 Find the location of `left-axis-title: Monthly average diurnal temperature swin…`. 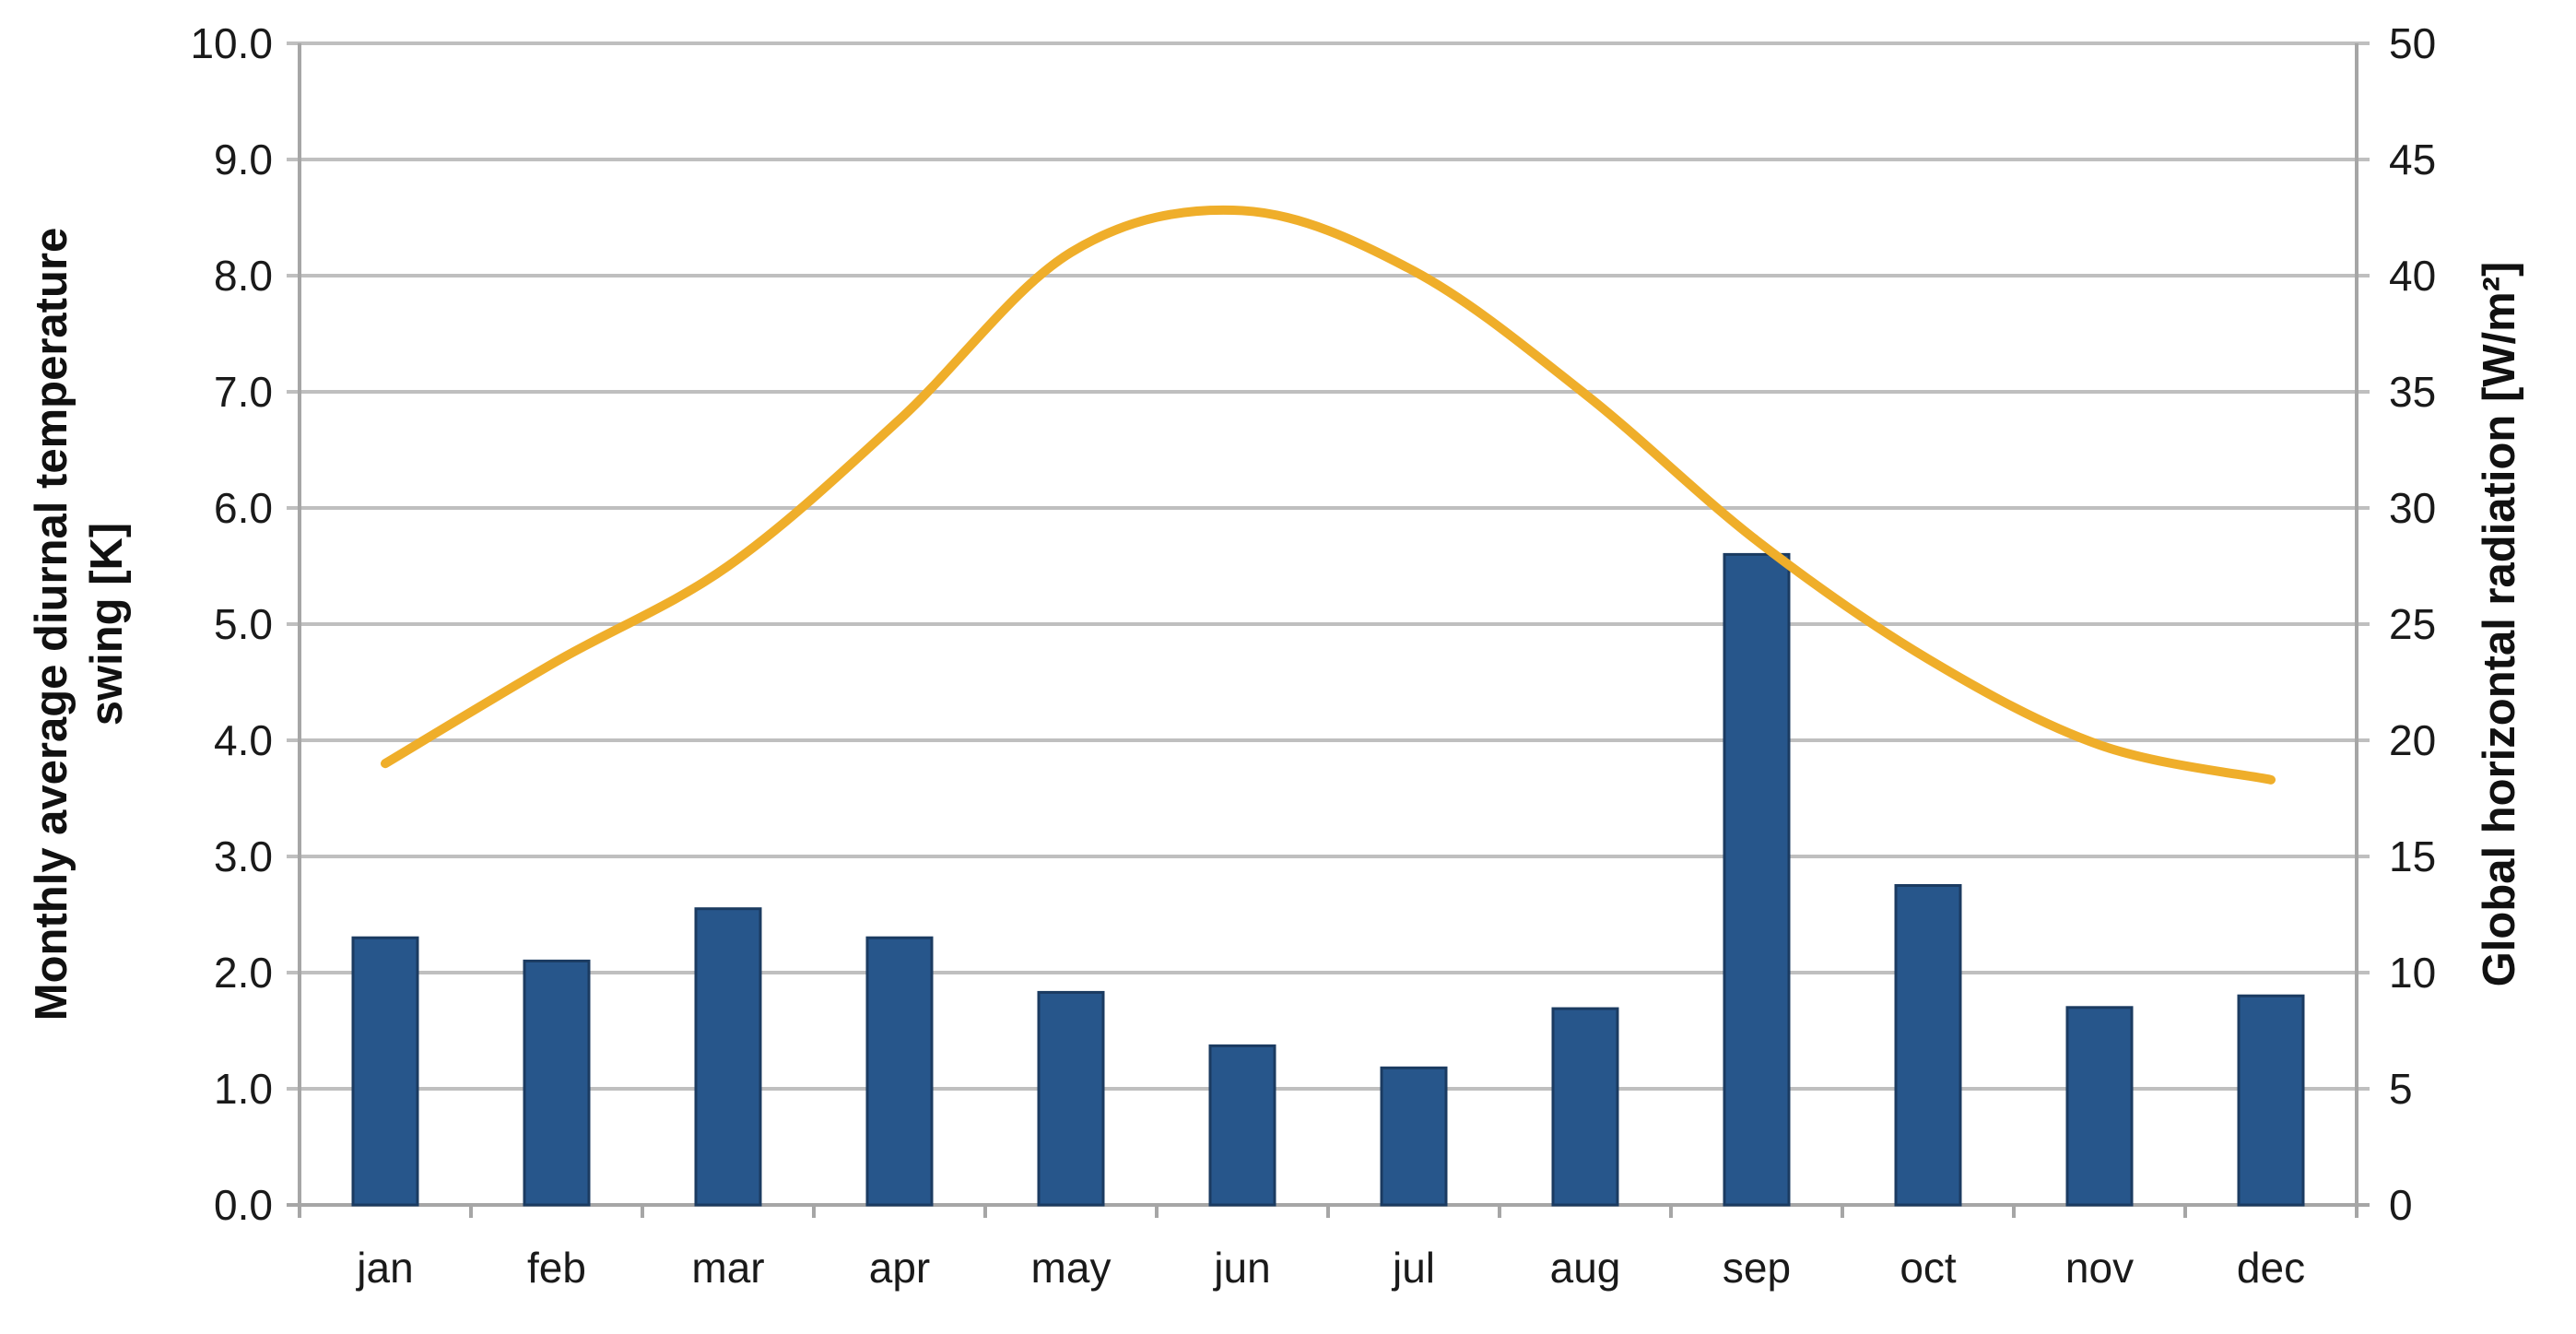

left-axis-title: Monthly average diurnal temperature swin… is located at coordinates (79, 625).